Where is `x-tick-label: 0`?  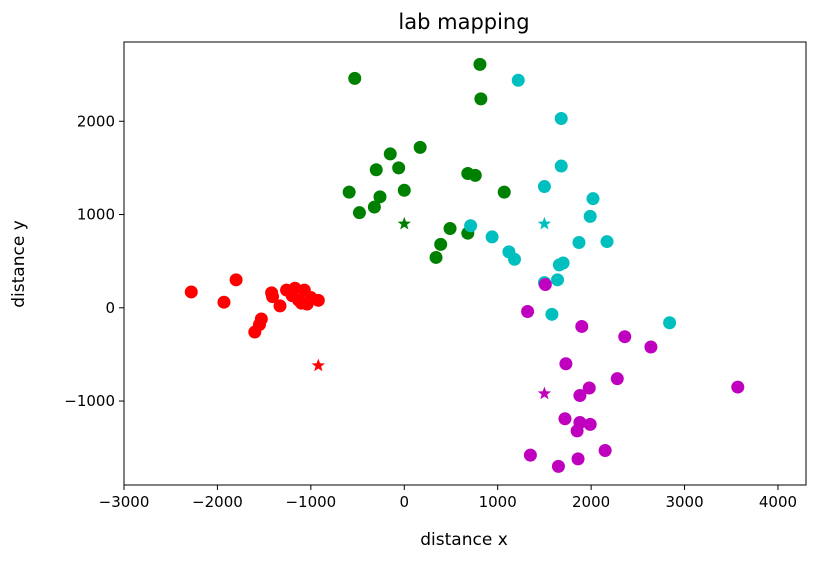
x-tick-label: 0 is located at coordinates (405, 502).